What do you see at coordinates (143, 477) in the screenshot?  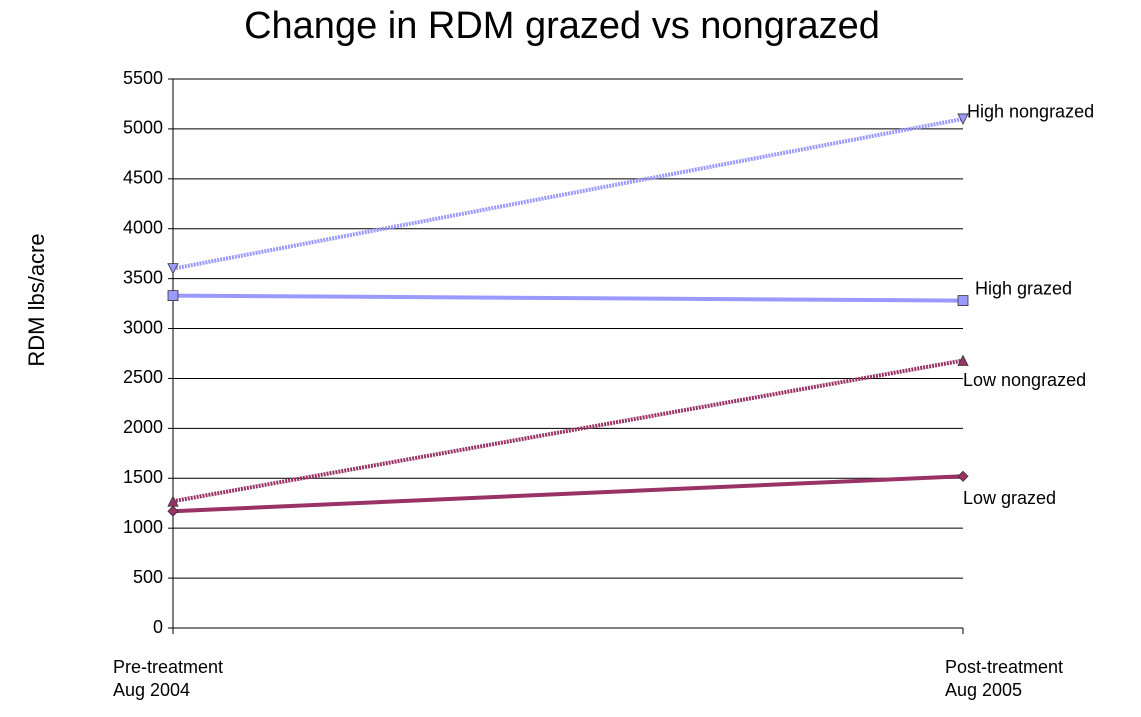 I see `y-tick-label: 1500` at bounding box center [143, 477].